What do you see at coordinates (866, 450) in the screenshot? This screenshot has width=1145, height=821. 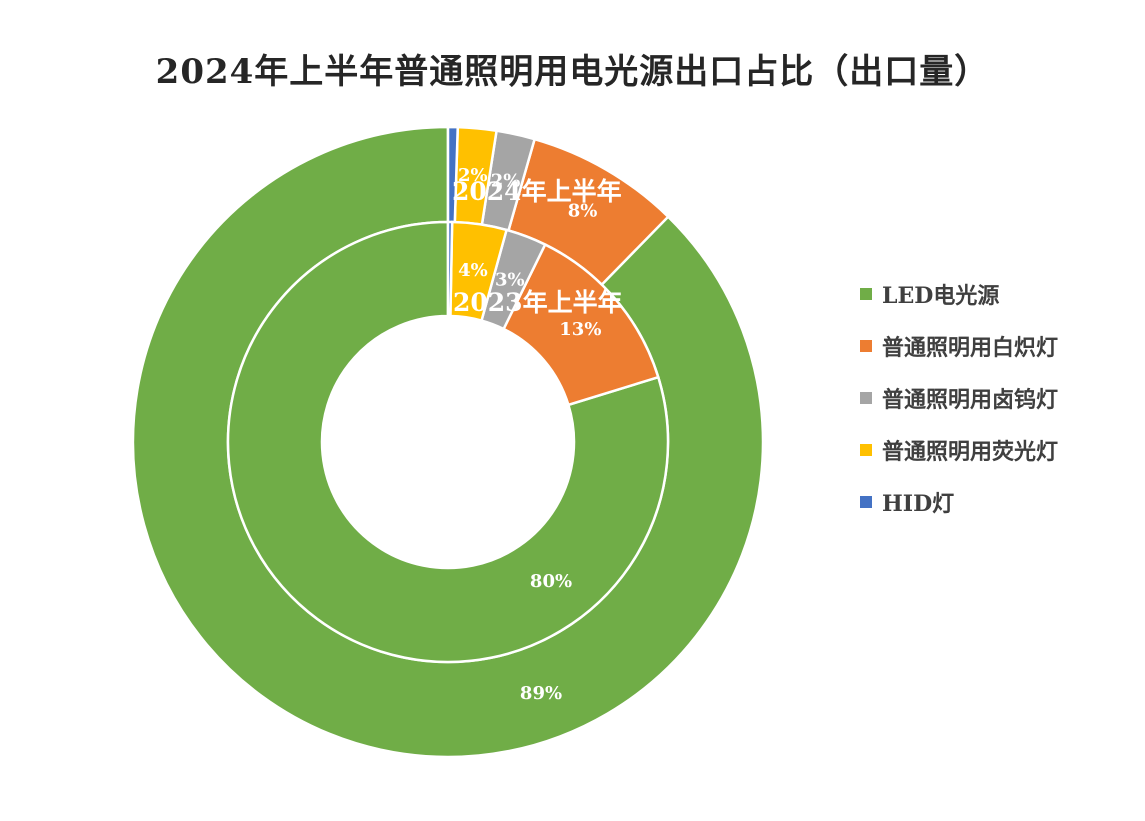 I see `legend-swatch-fluorescent` at bounding box center [866, 450].